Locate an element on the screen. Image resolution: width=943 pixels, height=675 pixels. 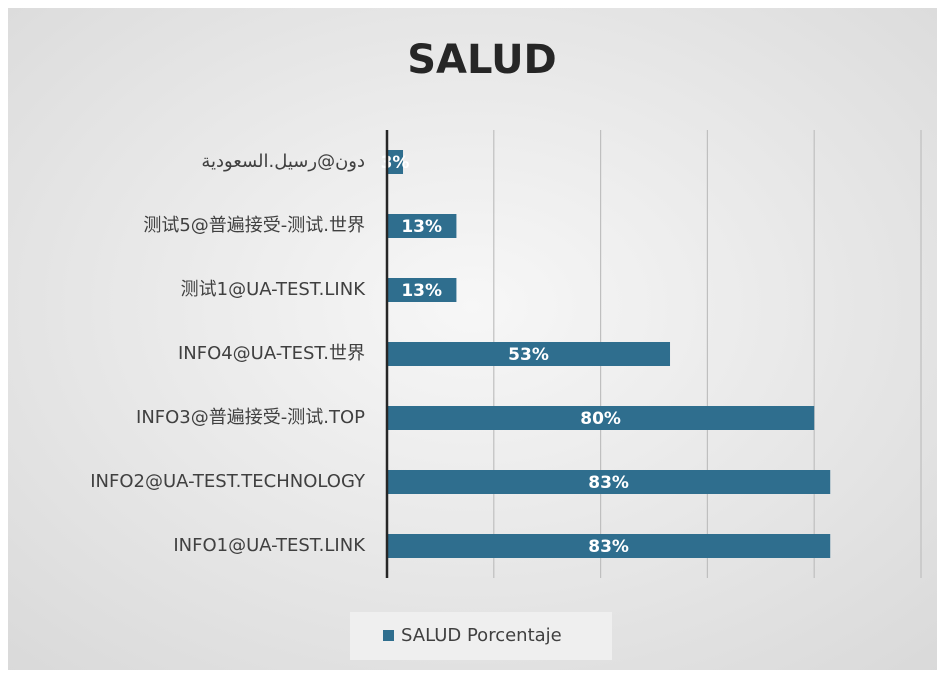
y-tick-label: دون@رسيل.السعودية is located at coordinates (283, 161).